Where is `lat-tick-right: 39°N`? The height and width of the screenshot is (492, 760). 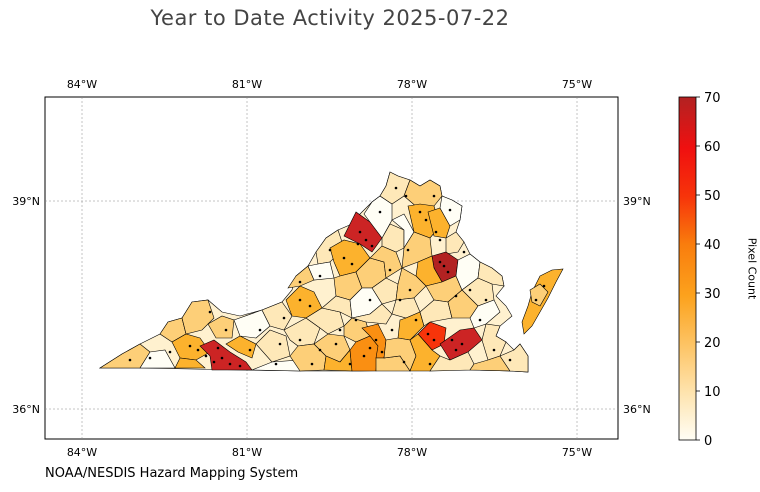
lat-tick-right: 39°N is located at coordinates (637, 201).